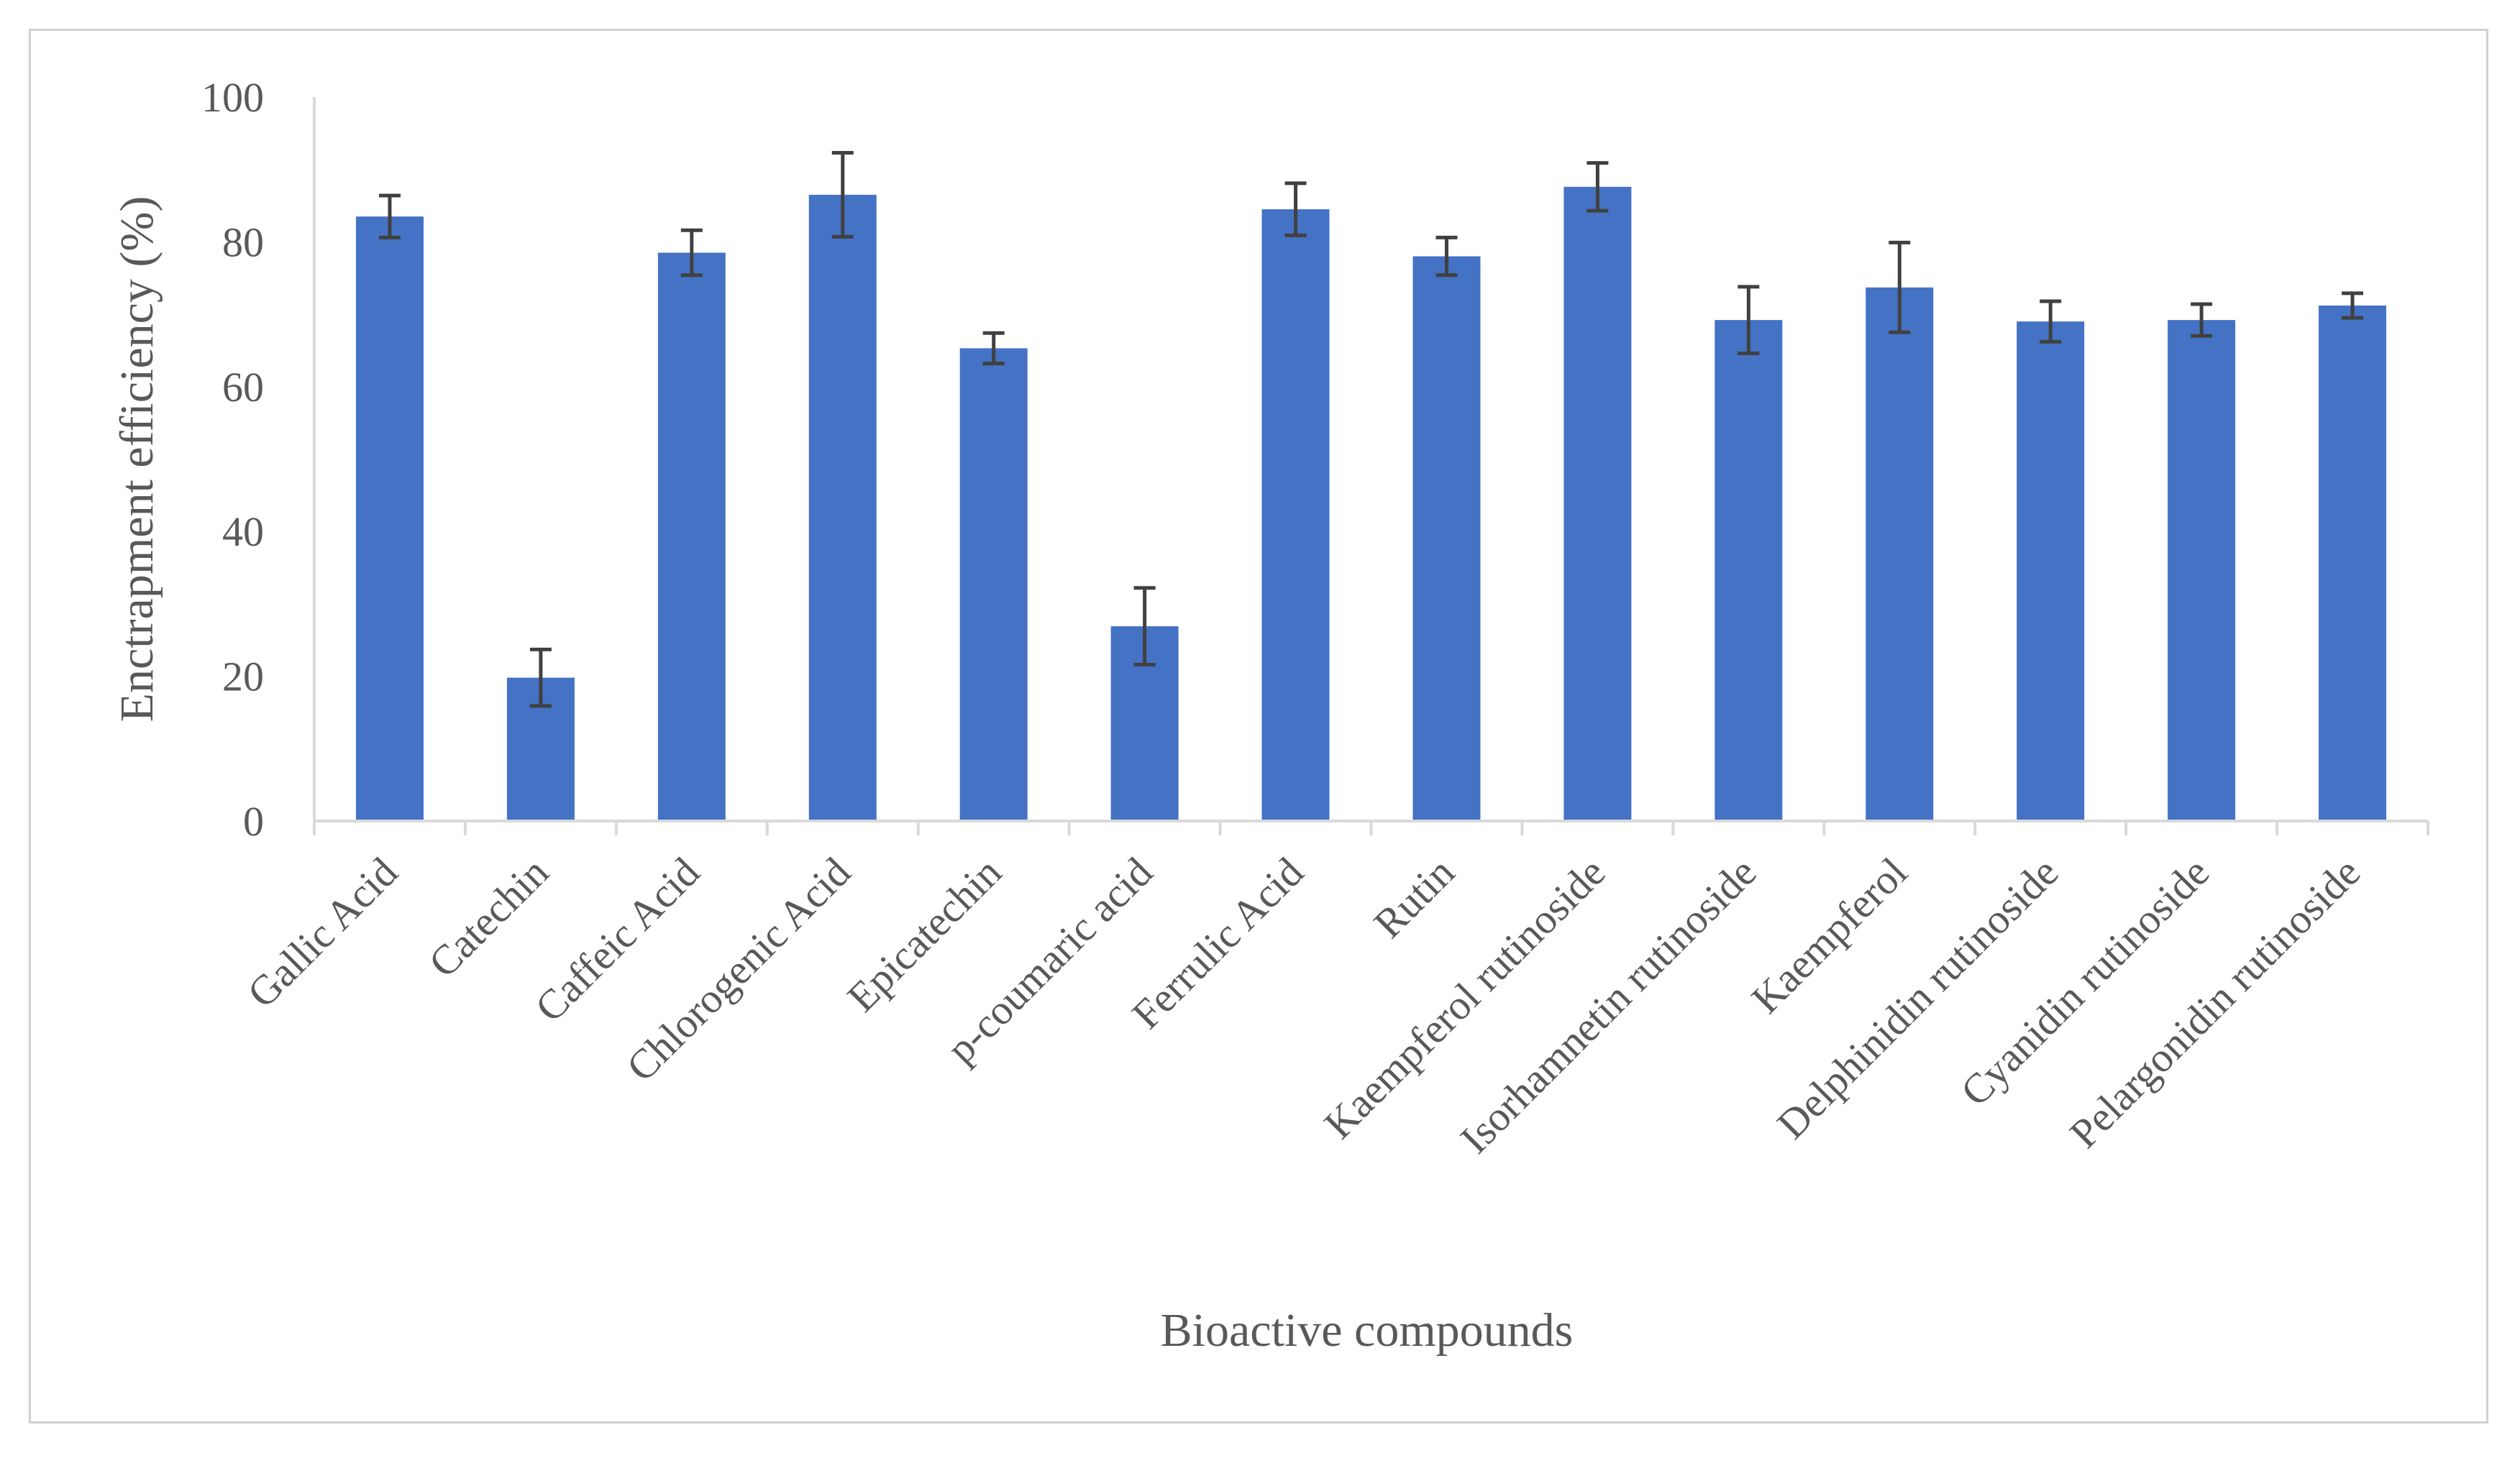 This screenshot has height=1458, width=2520. I want to click on y-tick-label: 20, so click(243, 677).